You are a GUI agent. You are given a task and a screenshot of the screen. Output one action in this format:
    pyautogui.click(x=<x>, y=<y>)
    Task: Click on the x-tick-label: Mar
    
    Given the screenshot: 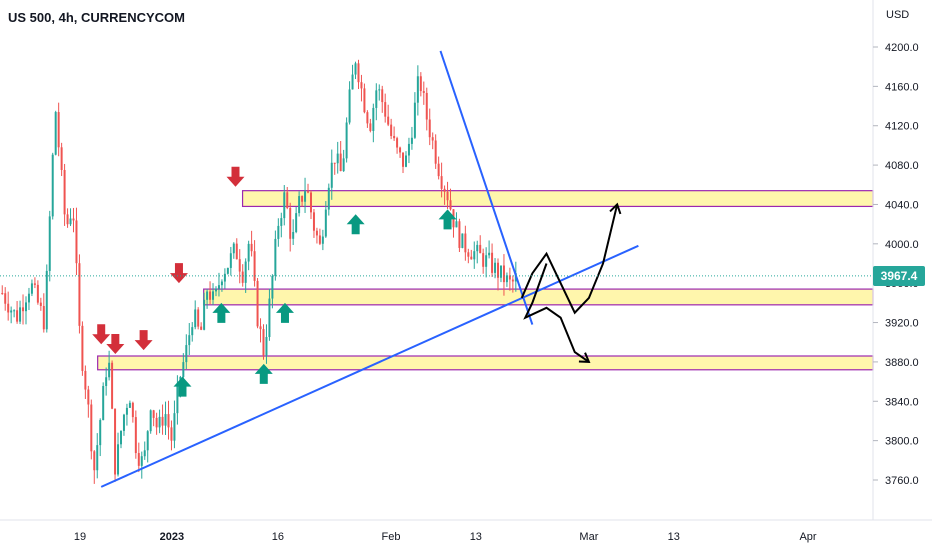 What is the action you would take?
    pyautogui.click(x=588, y=537)
    